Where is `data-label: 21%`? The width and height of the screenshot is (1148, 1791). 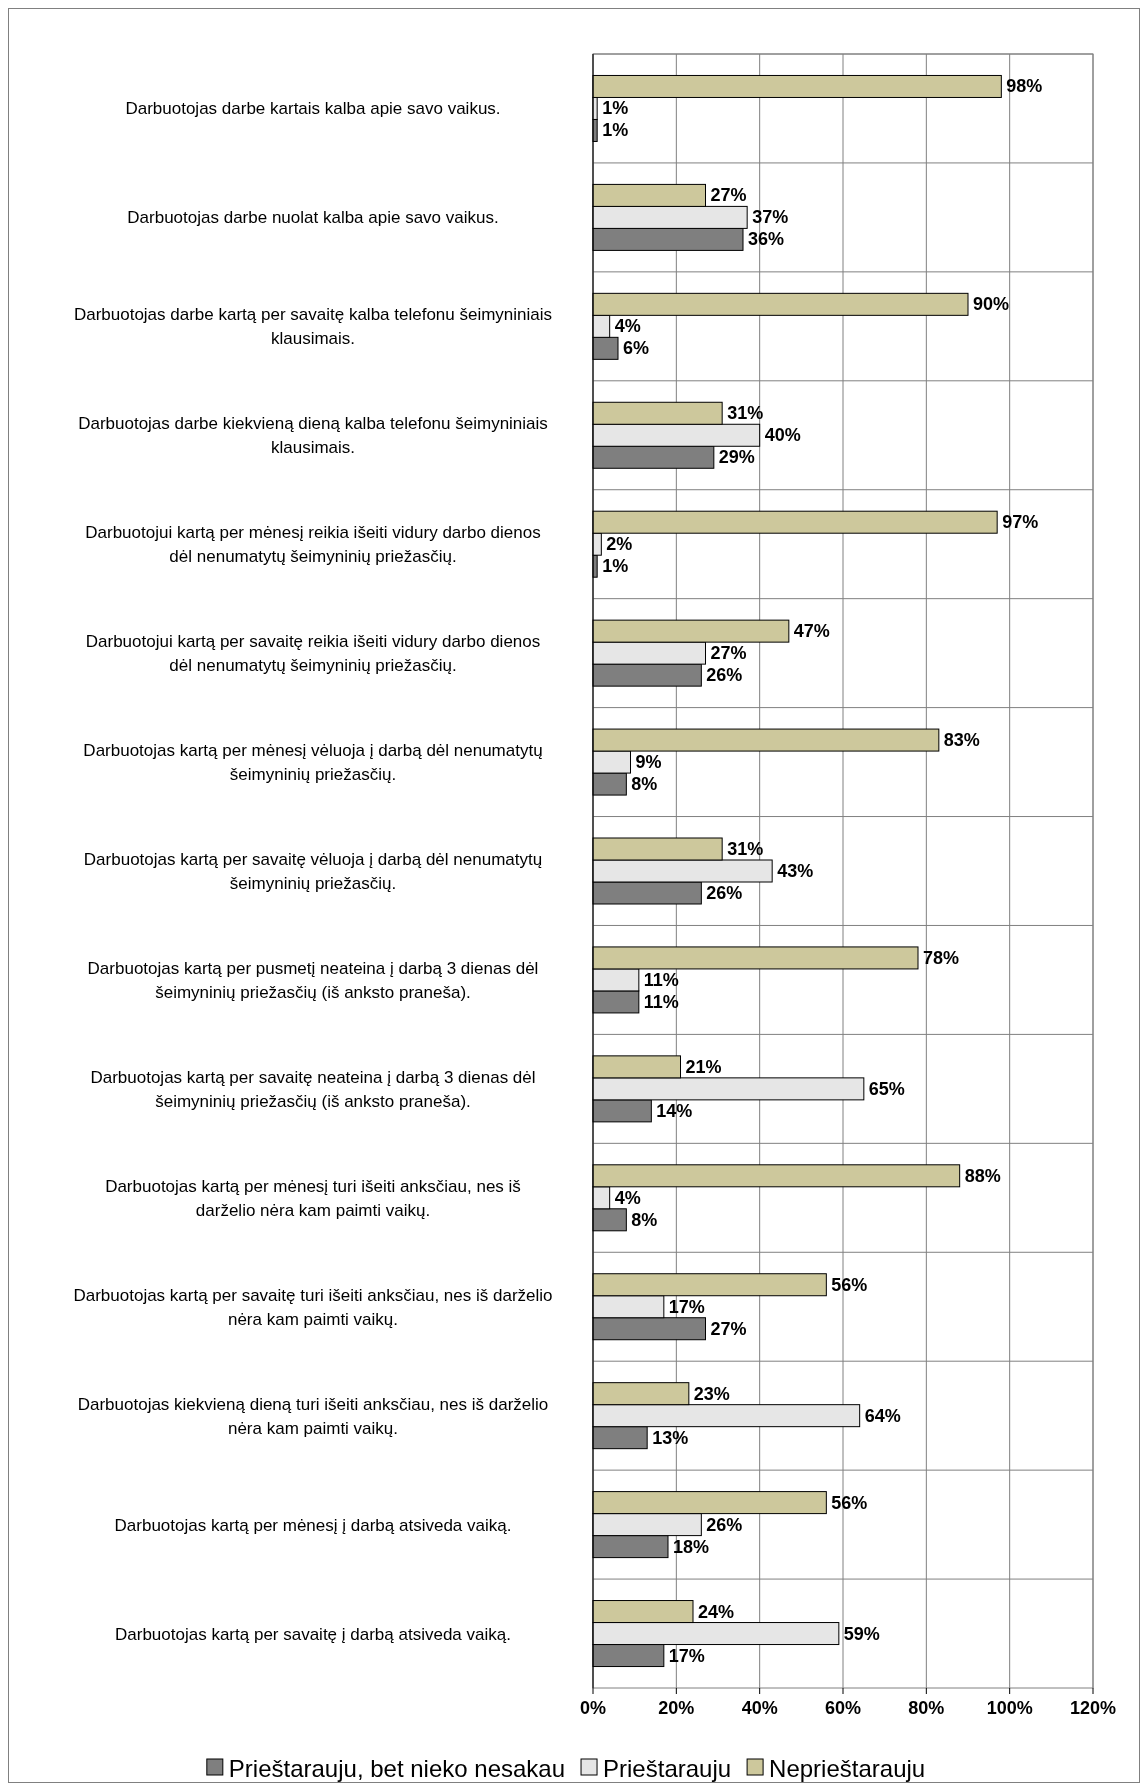 data-label: 21% is located at coordinates (703, 1066).